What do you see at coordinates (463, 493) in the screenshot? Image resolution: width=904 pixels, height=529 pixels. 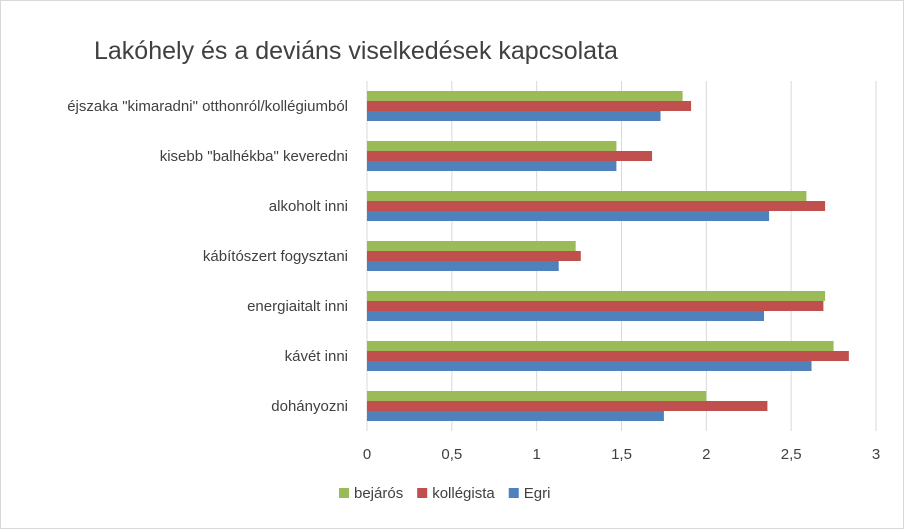 I see `legend-label: kollégista` at bounding box center [463, 493].